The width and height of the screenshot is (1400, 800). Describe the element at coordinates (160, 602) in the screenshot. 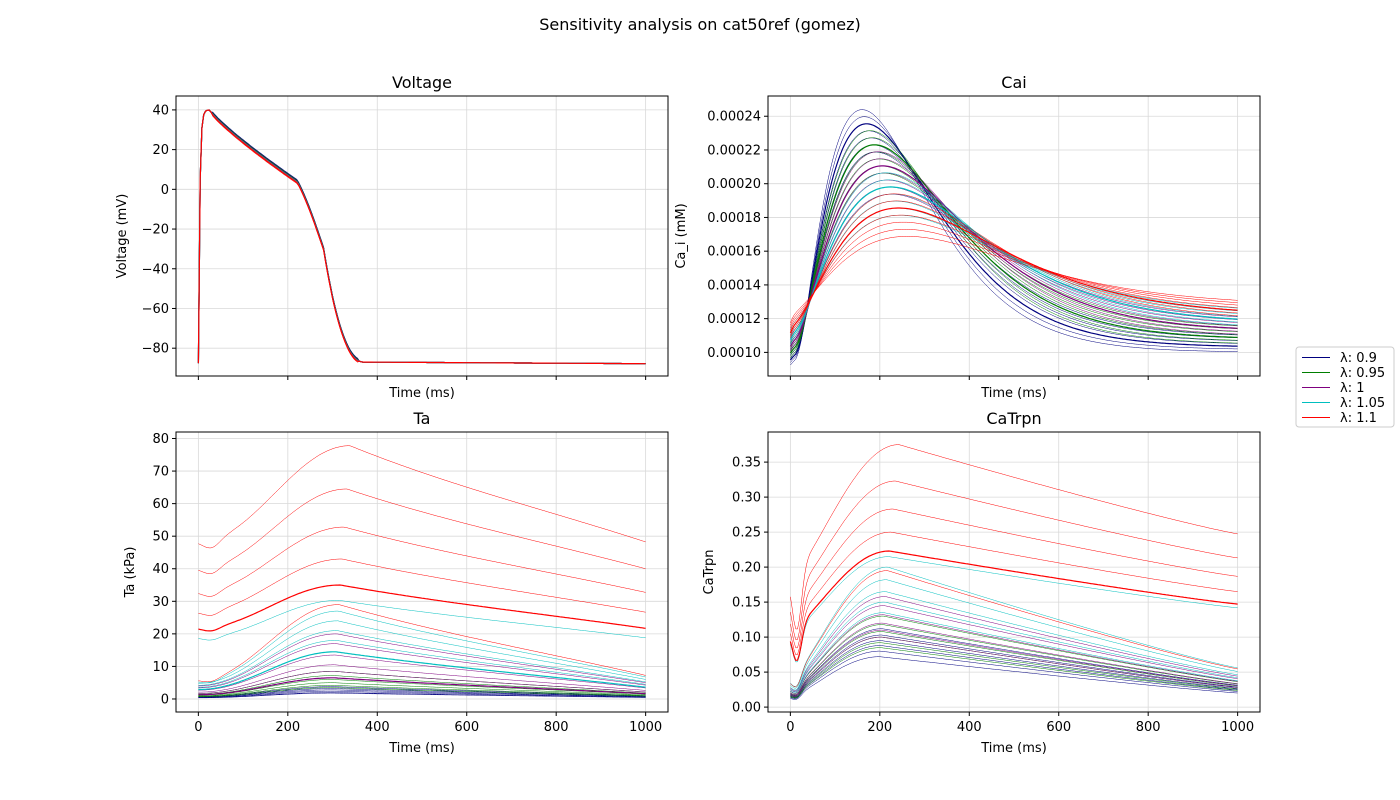

I see `y-tick-label: 30` at that location.